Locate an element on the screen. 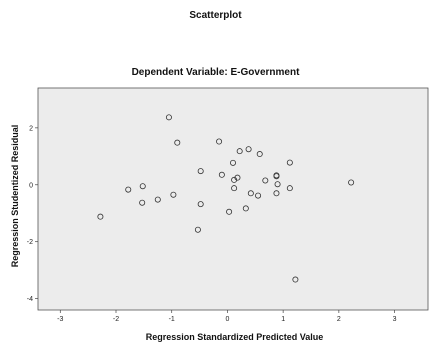 The image size is (431, 345). x-tick-label: 3 is located at coordinates (395, 319).